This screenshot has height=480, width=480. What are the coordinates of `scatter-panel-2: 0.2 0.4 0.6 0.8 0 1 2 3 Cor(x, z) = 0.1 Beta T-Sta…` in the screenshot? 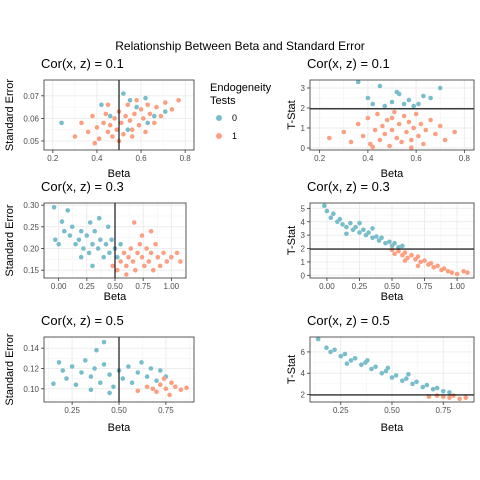 It's located at (380, 118).